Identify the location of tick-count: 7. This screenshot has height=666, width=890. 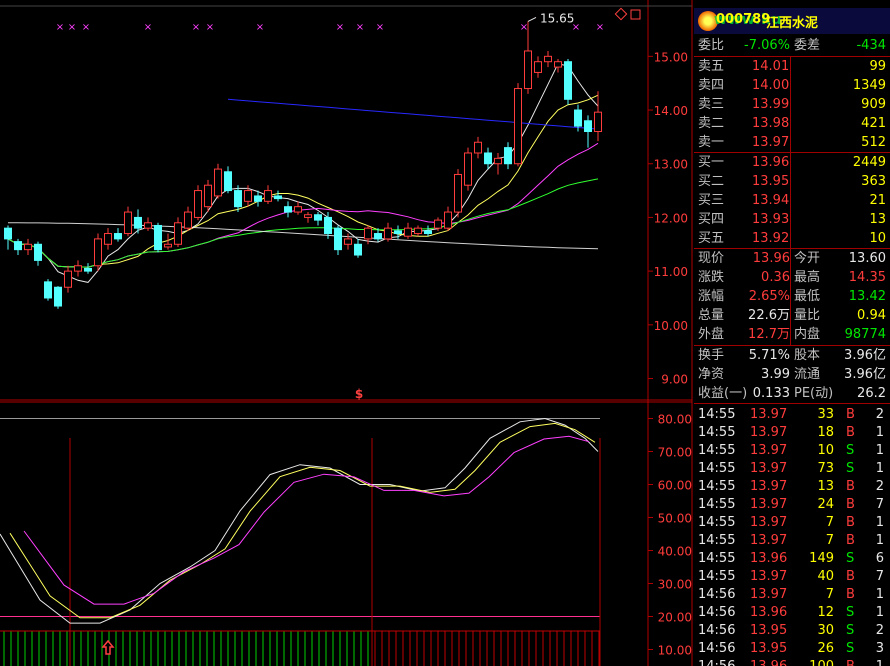
(879, 504).